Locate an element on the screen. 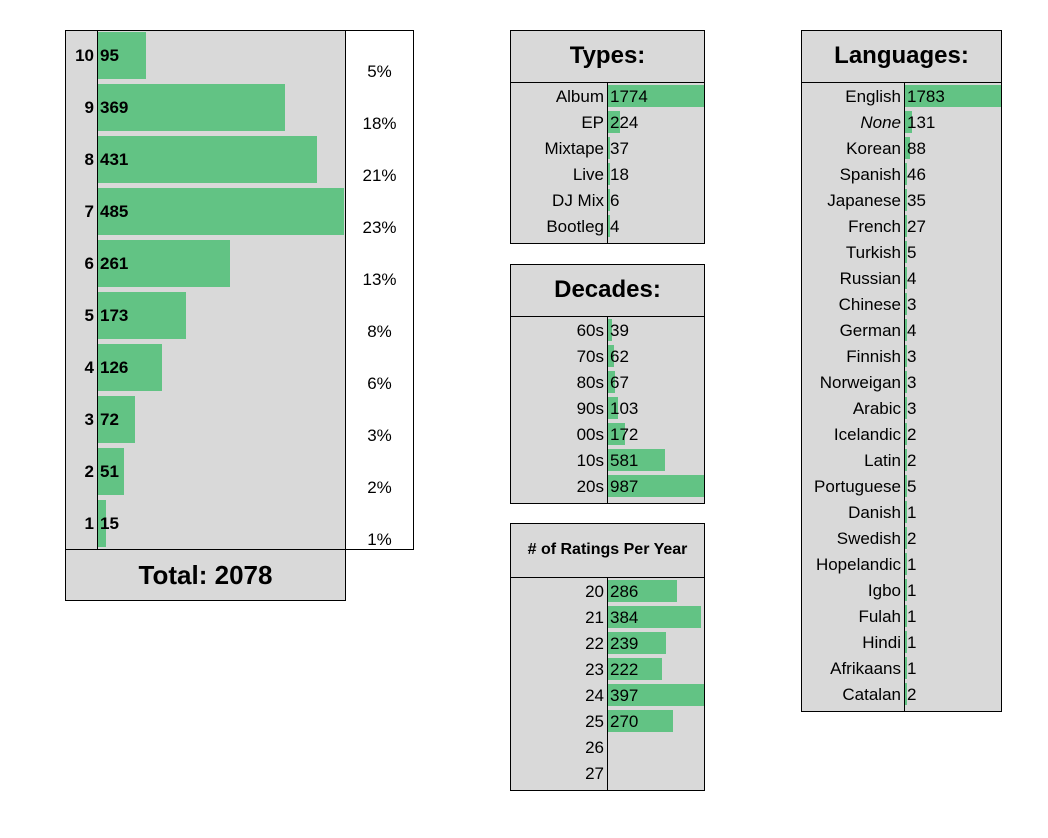 The image size is (1048, 838). languages-row-label: Portuguese is located at coordinates (857, 486).